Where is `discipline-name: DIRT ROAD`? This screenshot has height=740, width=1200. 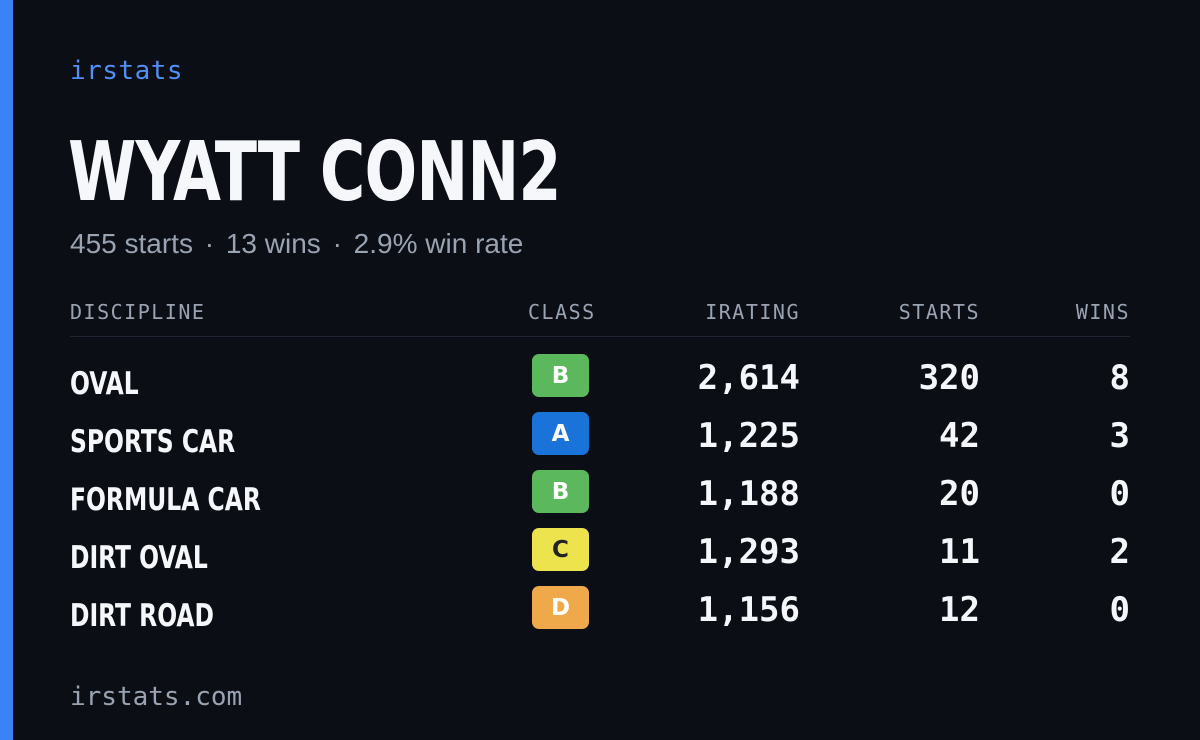 discipline-name: DIRT ROAD is located at coordinates (142, 616).